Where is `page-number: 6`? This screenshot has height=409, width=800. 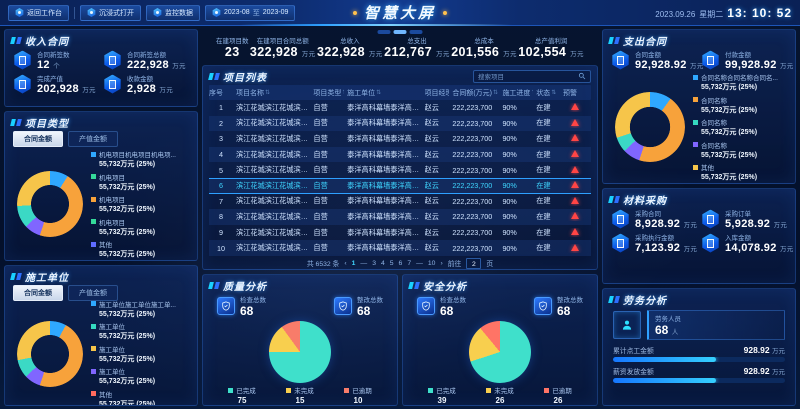
page-number: 6 is located at coordinates (400, 263).